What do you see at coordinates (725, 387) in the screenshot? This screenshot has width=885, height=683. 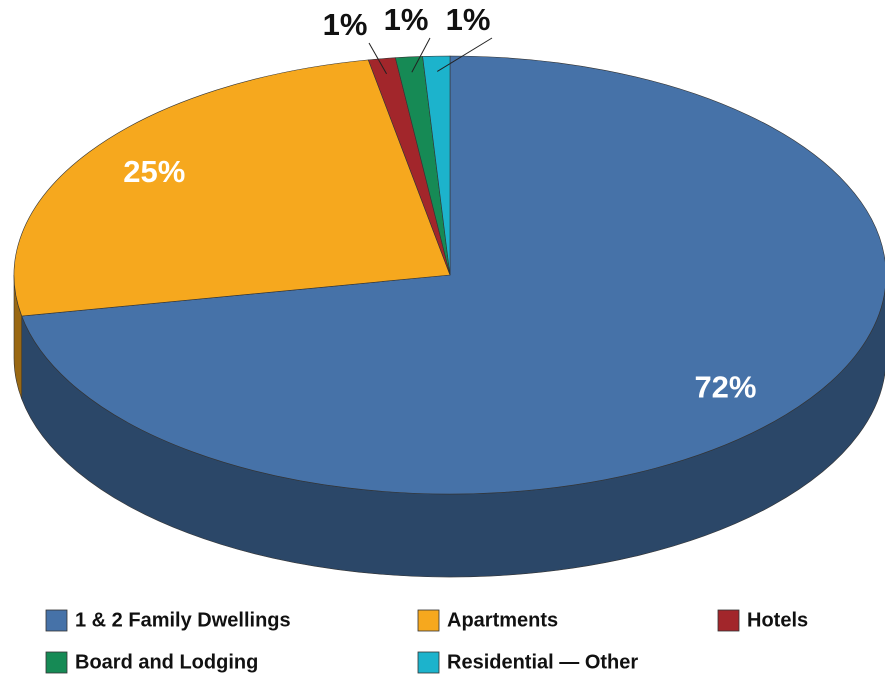 I see `data-label: 72%` at bounding box center [725, 387].